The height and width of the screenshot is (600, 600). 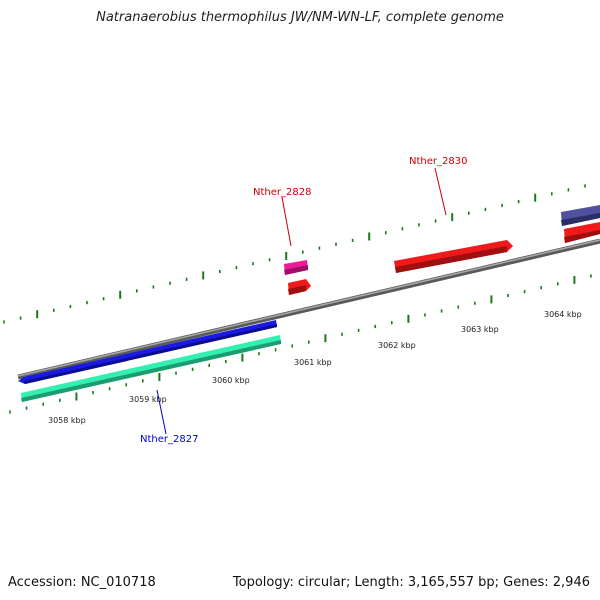 I want to click on gene-red-partial, so click(x=582, y=232).